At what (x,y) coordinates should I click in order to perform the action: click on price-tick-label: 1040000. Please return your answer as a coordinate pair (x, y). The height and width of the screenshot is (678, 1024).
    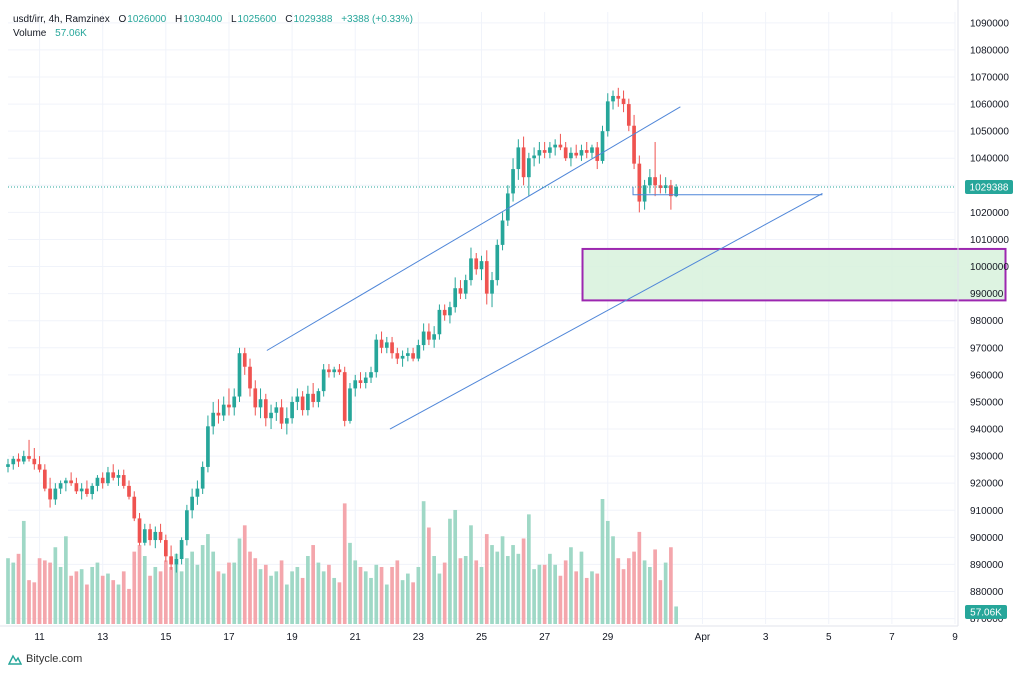
    Looking at the image, I should click on (989, 159).